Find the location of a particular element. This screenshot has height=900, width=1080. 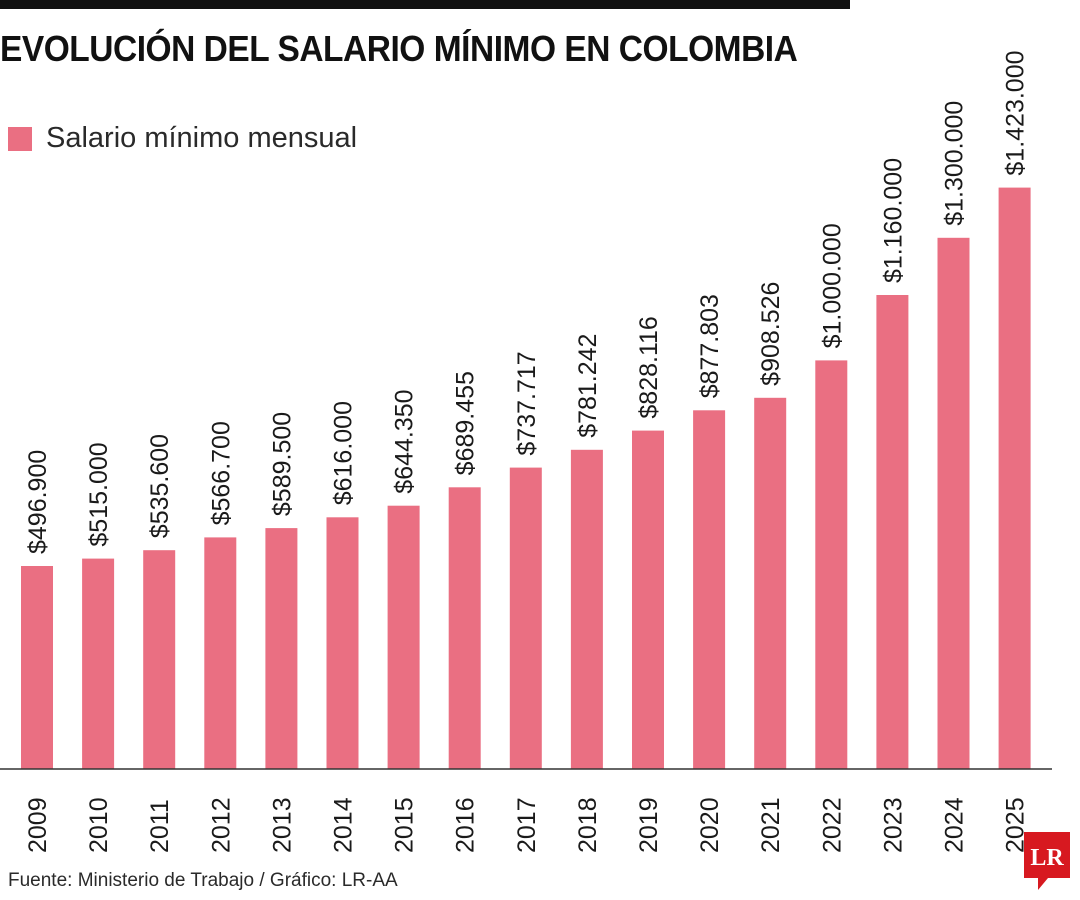

logo-text: LR is located at coordinates (1047, 858).